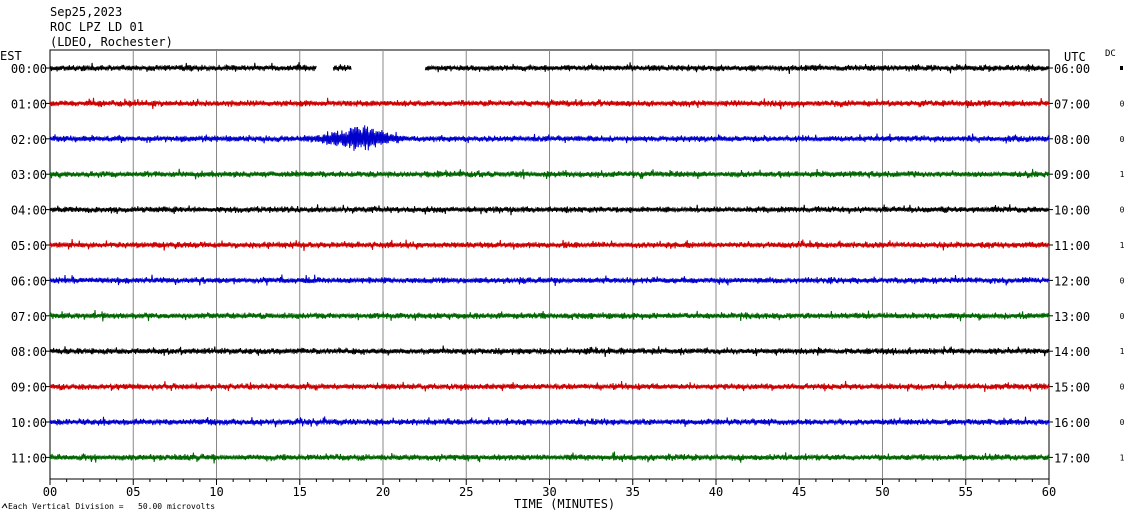 This screenshot has height=519, width=1130. What do you see at coordinates (549, 457) in the screenshot?
I see `trace-11:00` at bounding box center [549, 457].